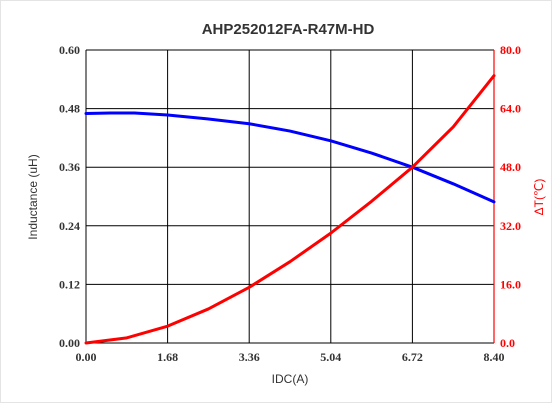 This screenshot has height=404, width=552. What do you see at coordinates (290, 379) in the screenshot?
I see `x-axis-label: IDC(A)` at bounding box center [290, 379].